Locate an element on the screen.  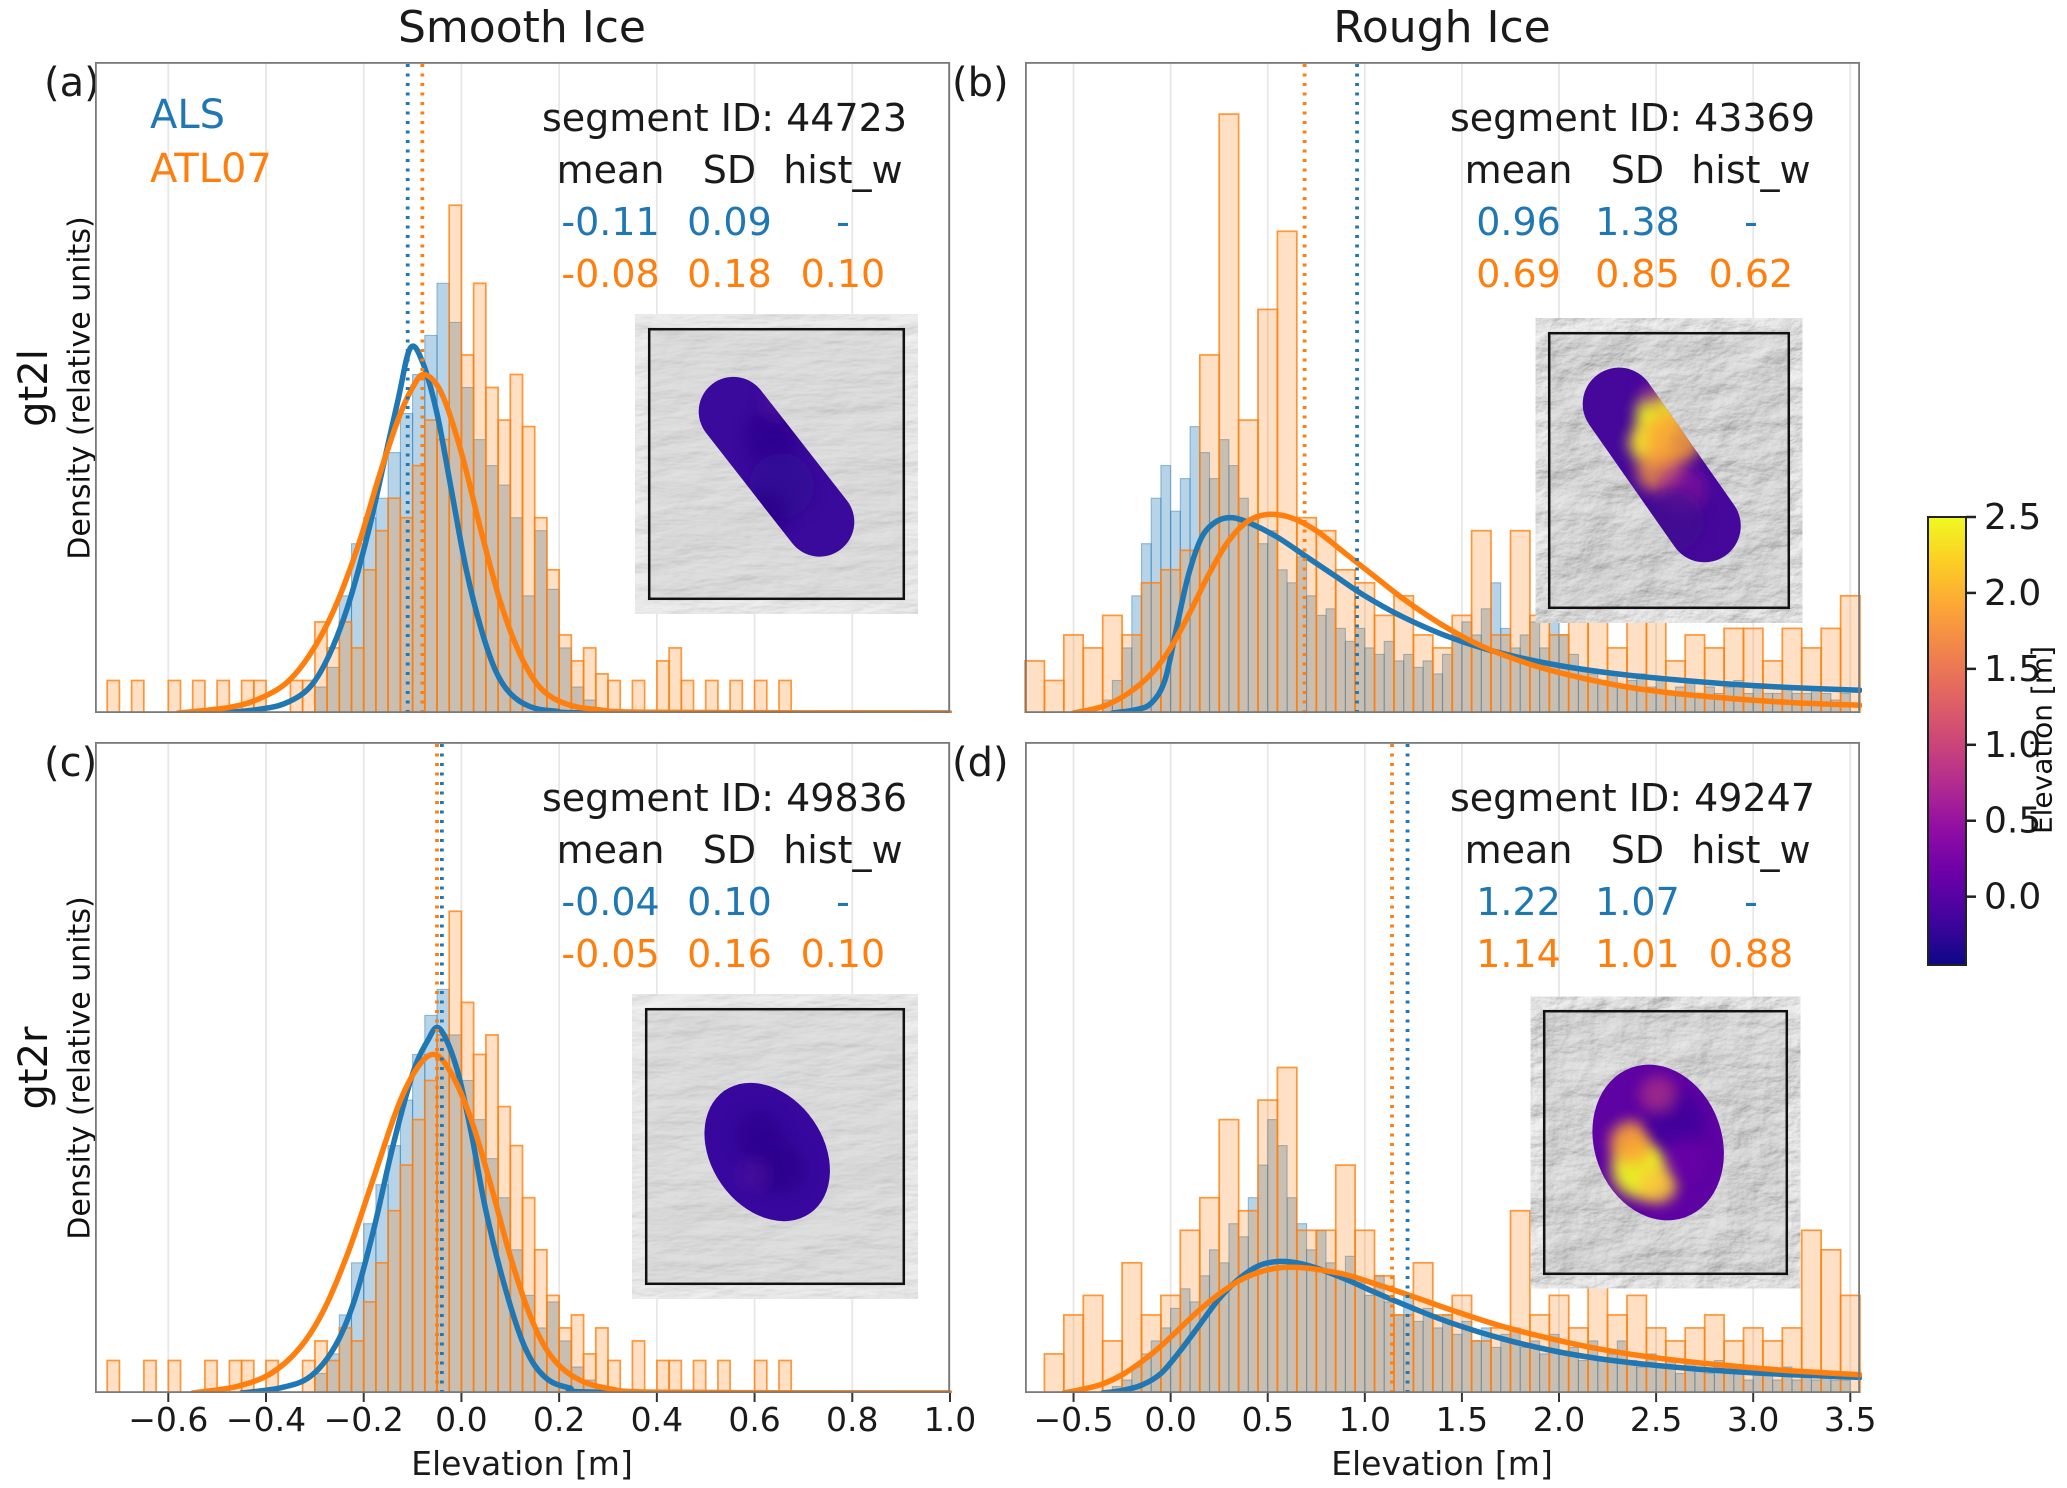
atl07-sd-value: 0.85 is located at coordinates (1637, 274).